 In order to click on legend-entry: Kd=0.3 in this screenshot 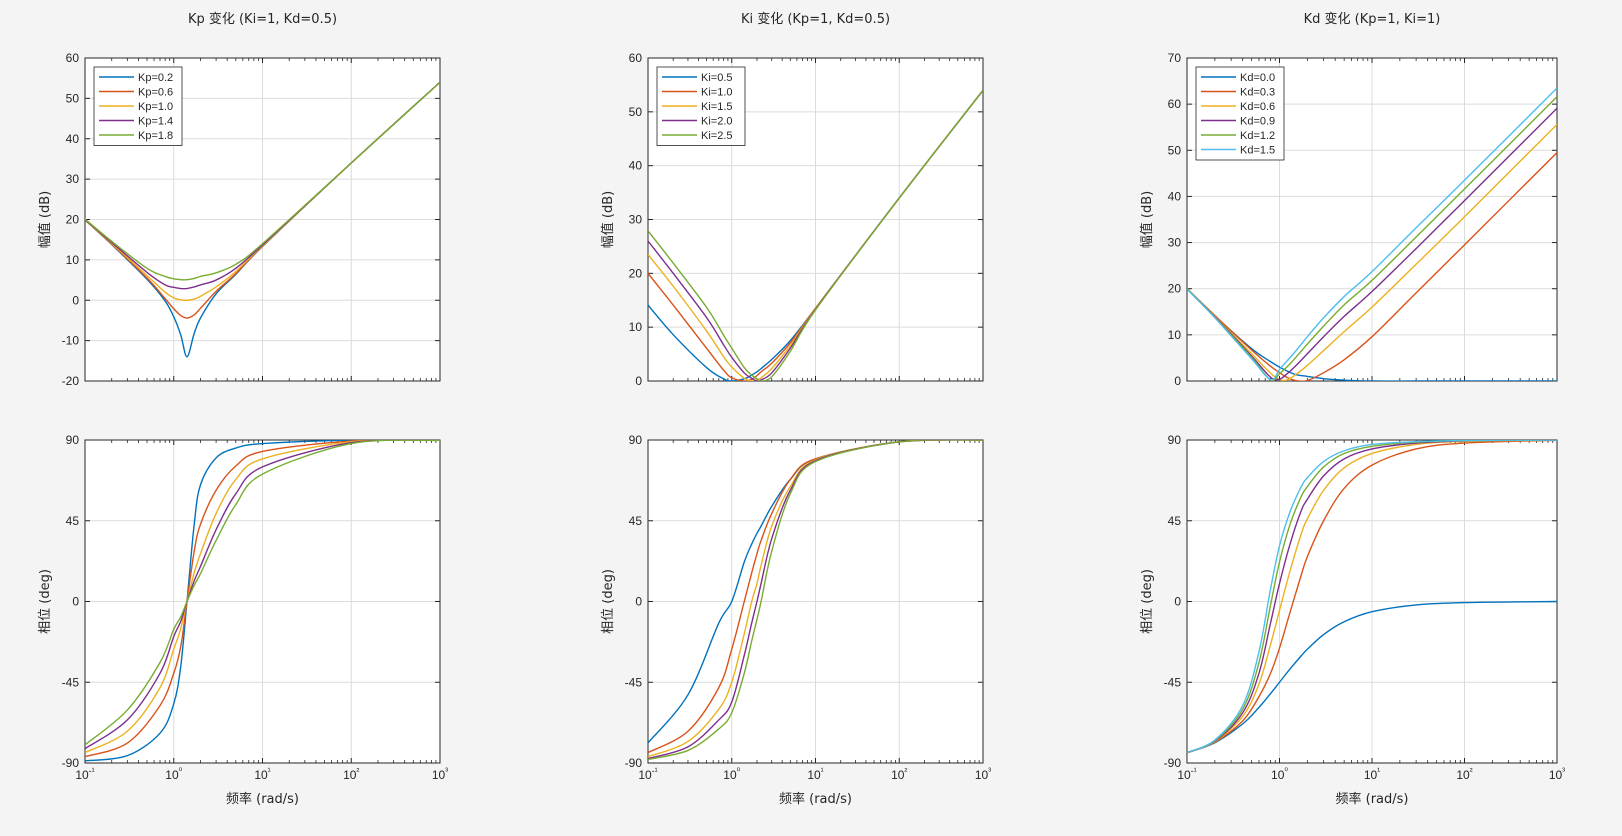, I will do `click(1257, 93)`.